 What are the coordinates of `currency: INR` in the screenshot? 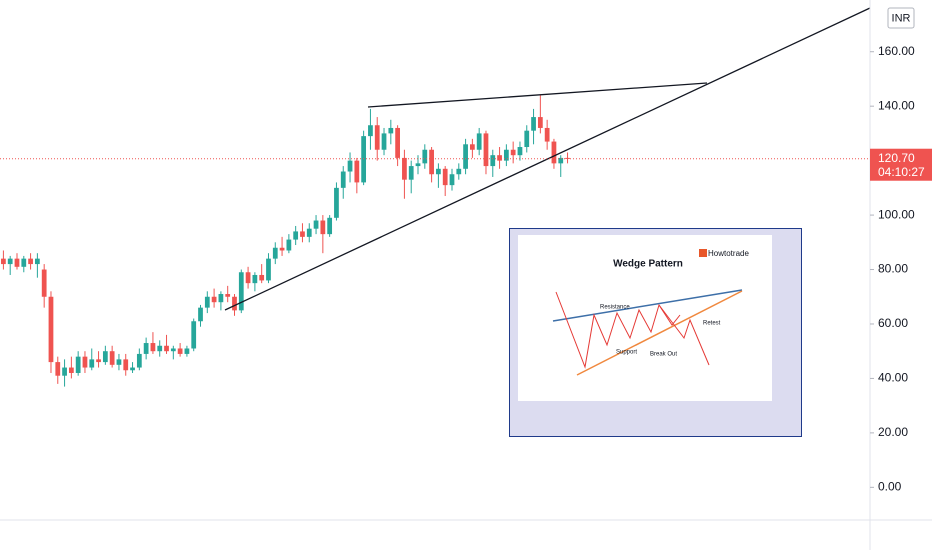 It's located at (901, 18).